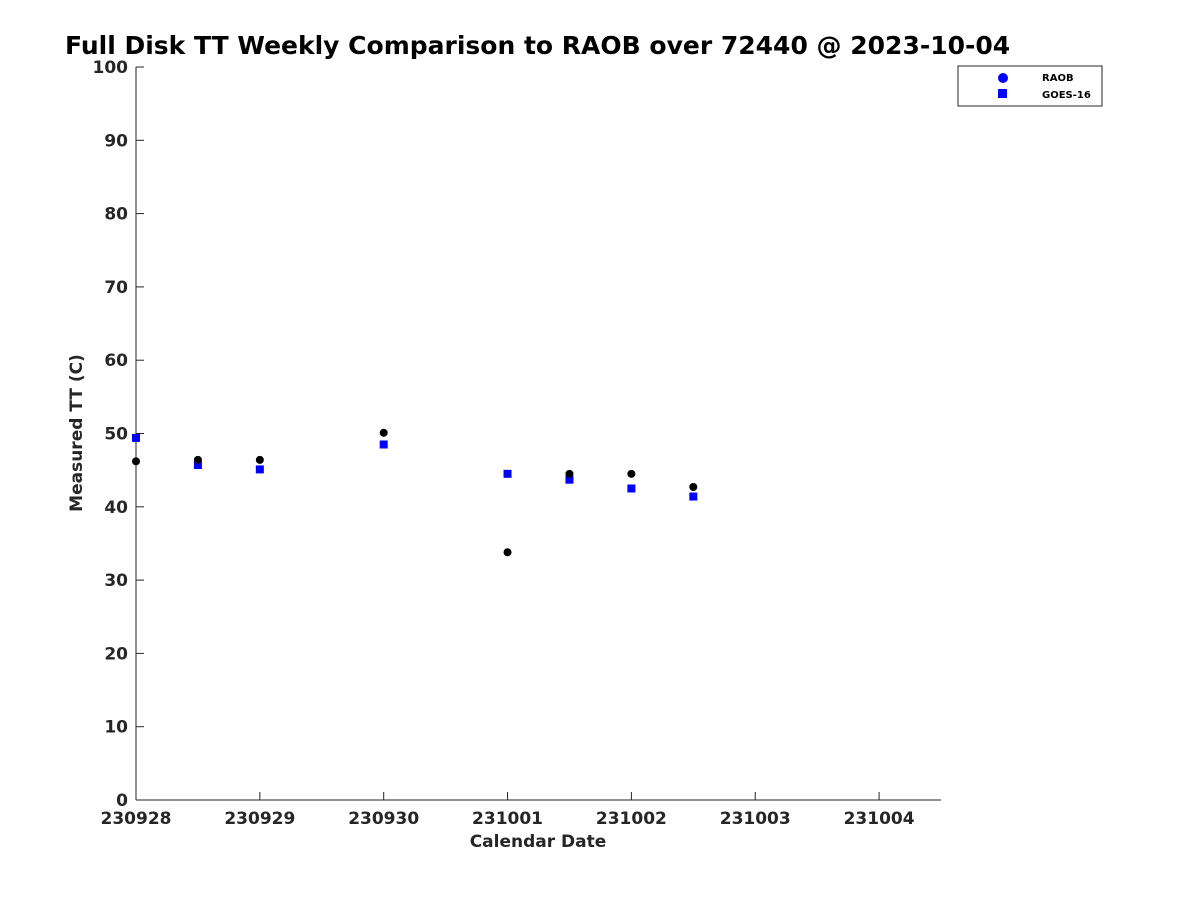 This screenshot has width=1200, height=900. I want to click on x-tick-label: 230929, so click(259, 819).